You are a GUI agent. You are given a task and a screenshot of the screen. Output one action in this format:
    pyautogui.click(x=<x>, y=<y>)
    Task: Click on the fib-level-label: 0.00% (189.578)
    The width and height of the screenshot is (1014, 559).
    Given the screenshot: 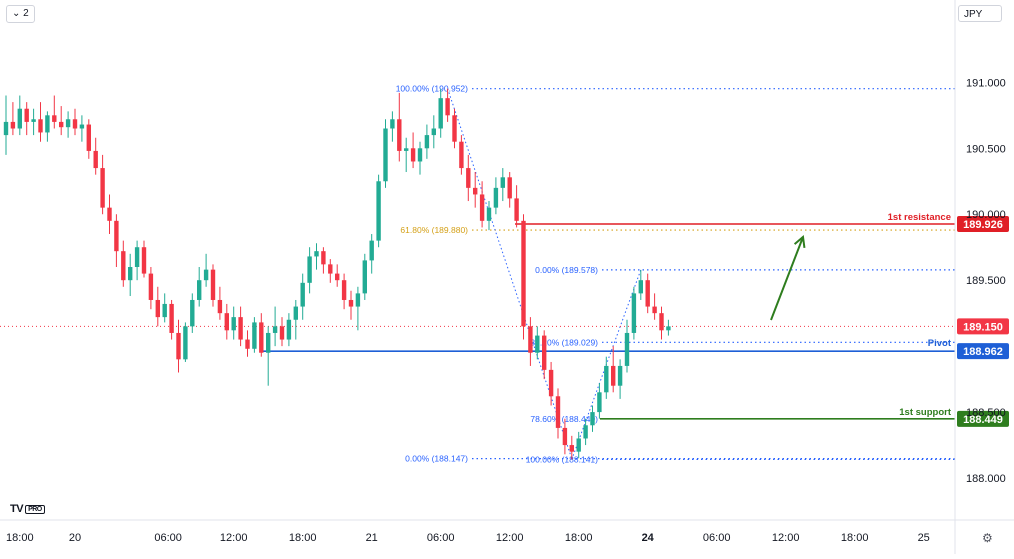 What is the action you would take?
    pyautogui.click(x=566, y=270)
    